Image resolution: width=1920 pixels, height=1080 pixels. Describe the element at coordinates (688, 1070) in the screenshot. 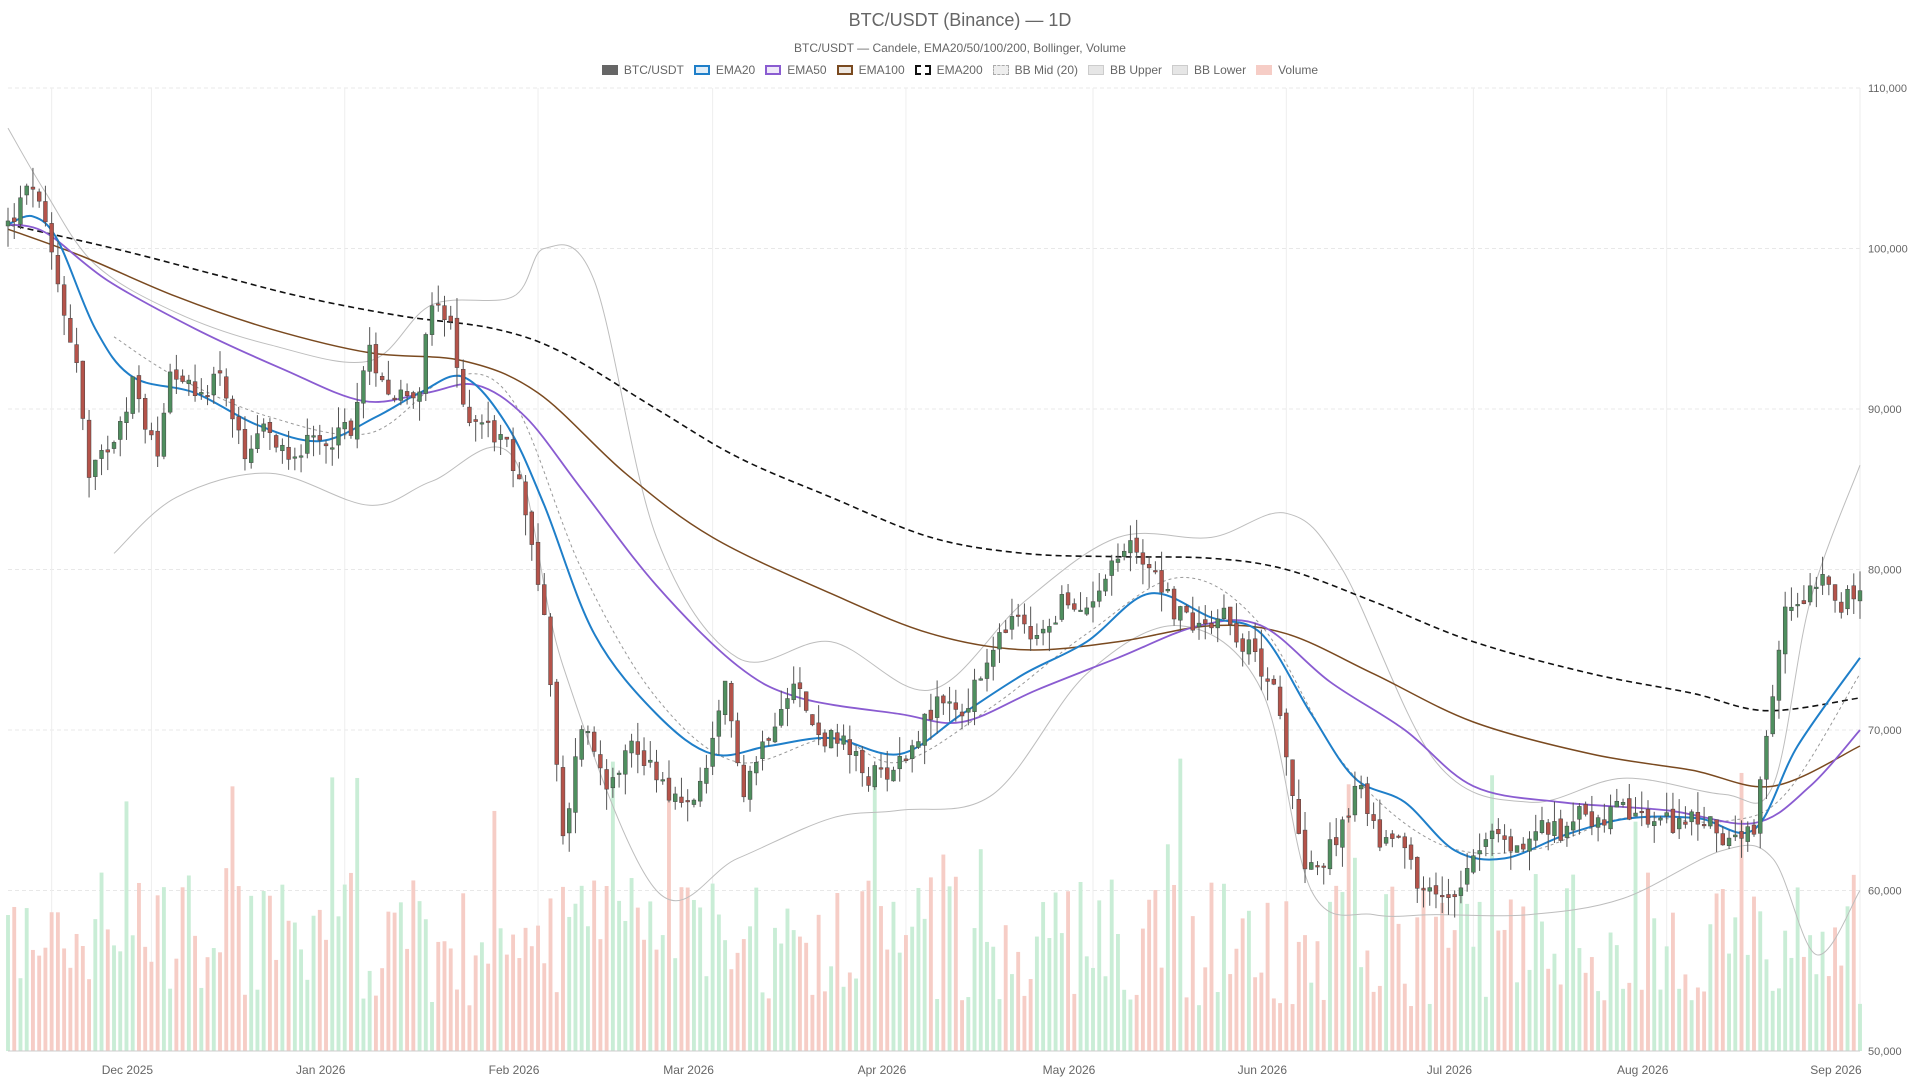

I see `x-tick-label: Mar 2026` at that location.